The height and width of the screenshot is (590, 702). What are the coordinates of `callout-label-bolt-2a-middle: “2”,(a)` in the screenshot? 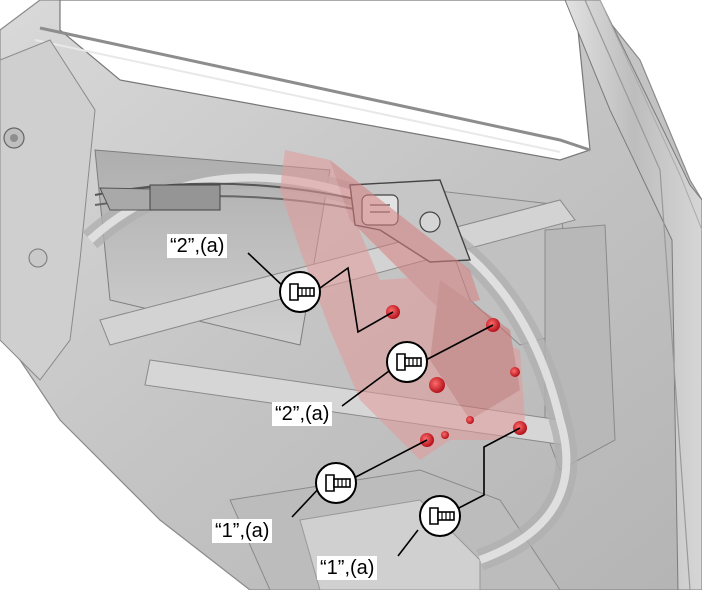 It's located at (302, 414).